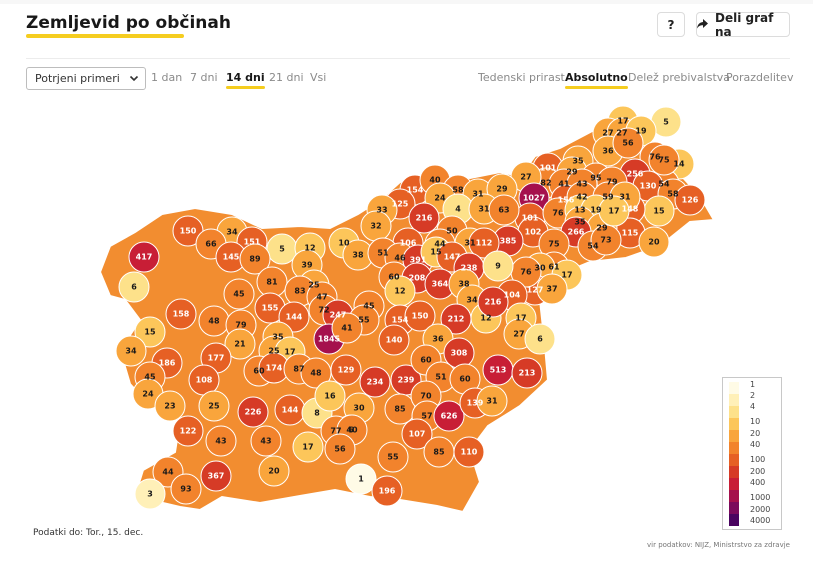  What do you see at coordinates (274, 368) in the screenshot?
I see `municipality-value: 174` at bounding box center [274, 368].